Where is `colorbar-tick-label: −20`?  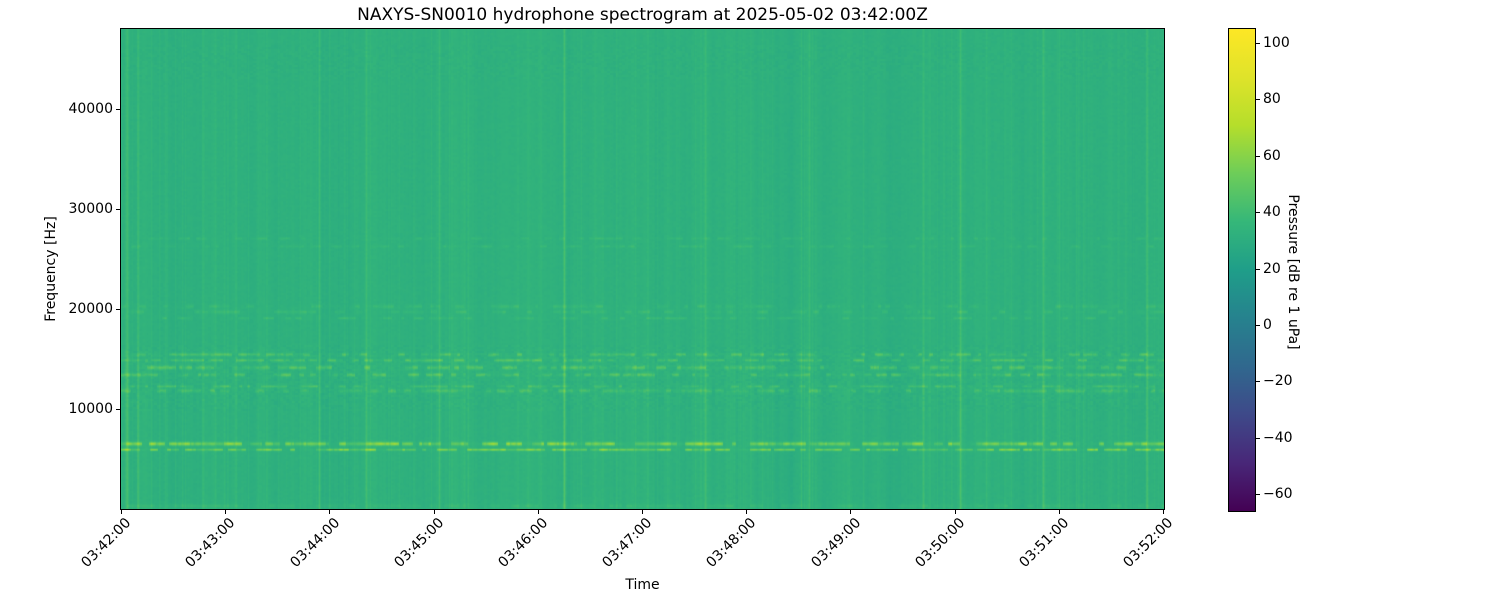
colorbar-tick-label: −20 is located at coordinates (1278, 381).